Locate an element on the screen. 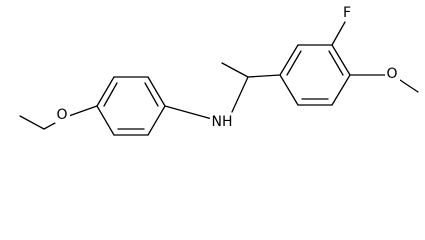 The image size is (425, 240). atom-label: NH is located at coordinates (222, 122).